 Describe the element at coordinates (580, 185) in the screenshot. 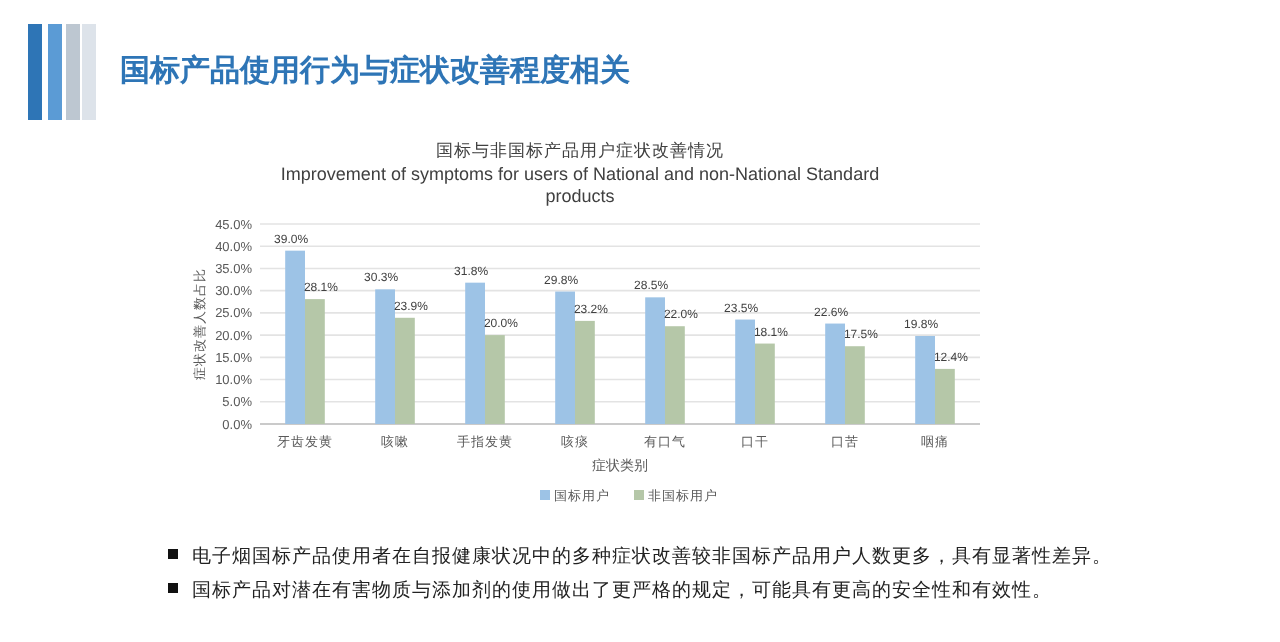

I see `text: Improvement of symptoms for users of National and non-National Standard products` at that location.